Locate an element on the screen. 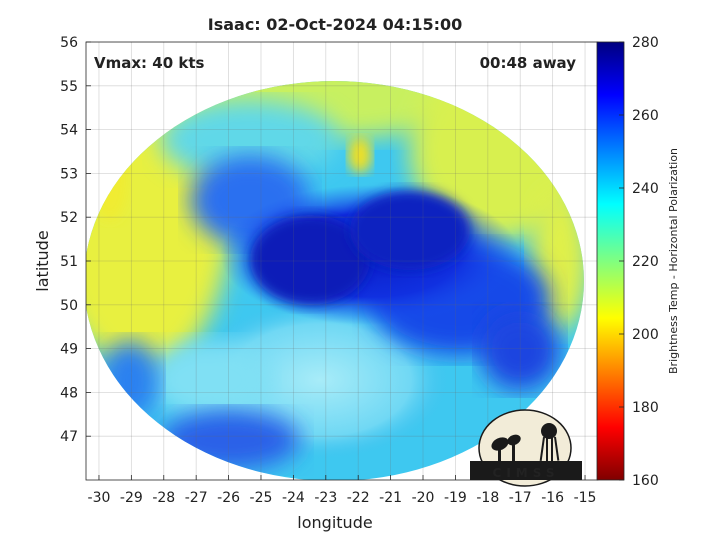  x-tick-label: -17 is located at coordinates (520, 498).